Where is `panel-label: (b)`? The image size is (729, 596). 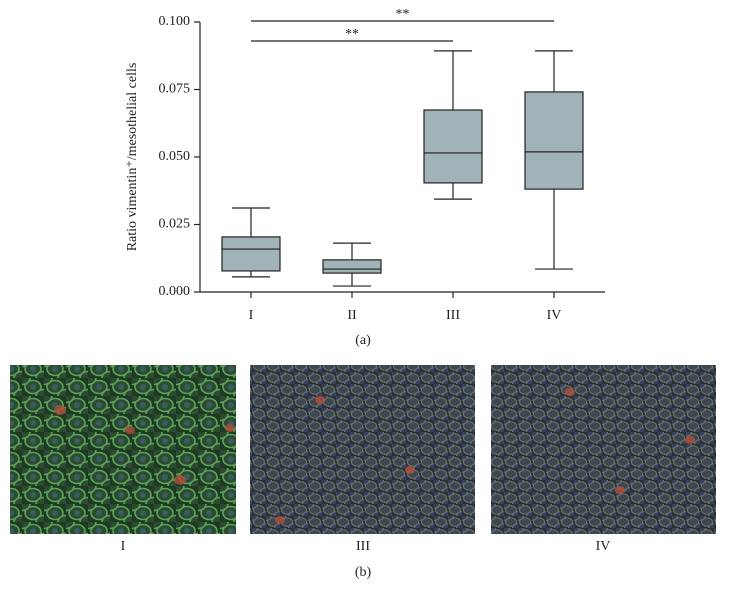
panel-label: (b) is located at coordinates (363, 572).